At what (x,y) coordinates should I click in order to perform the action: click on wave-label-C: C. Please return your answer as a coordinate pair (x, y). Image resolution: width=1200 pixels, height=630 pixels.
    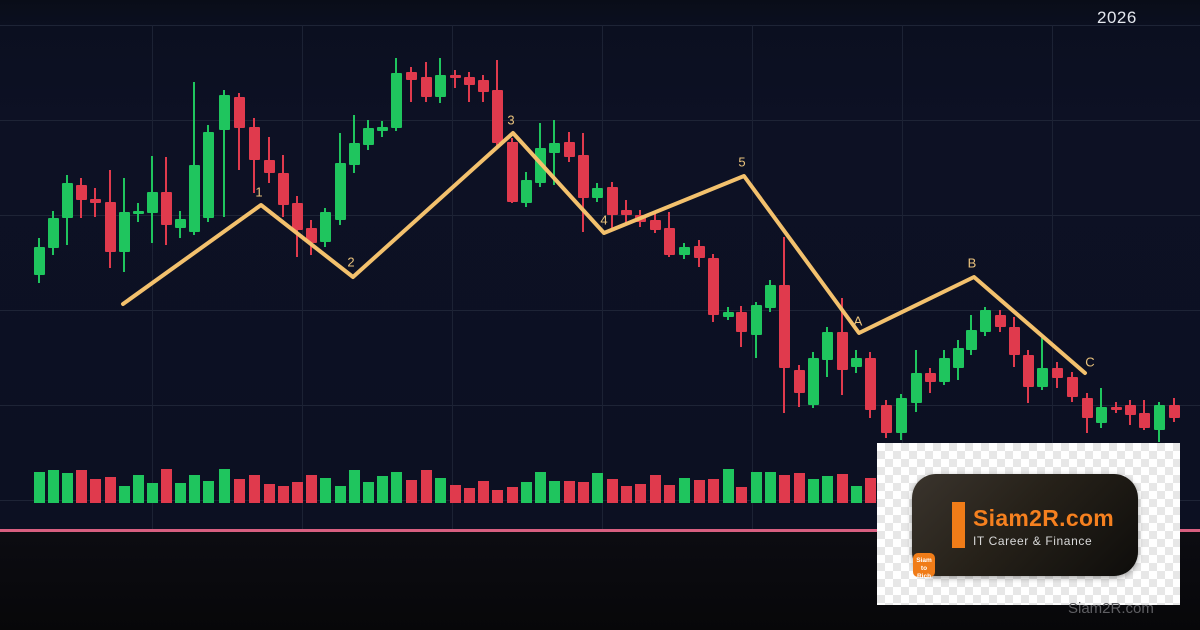
    Looking at the image, I should click on (1090, 362).